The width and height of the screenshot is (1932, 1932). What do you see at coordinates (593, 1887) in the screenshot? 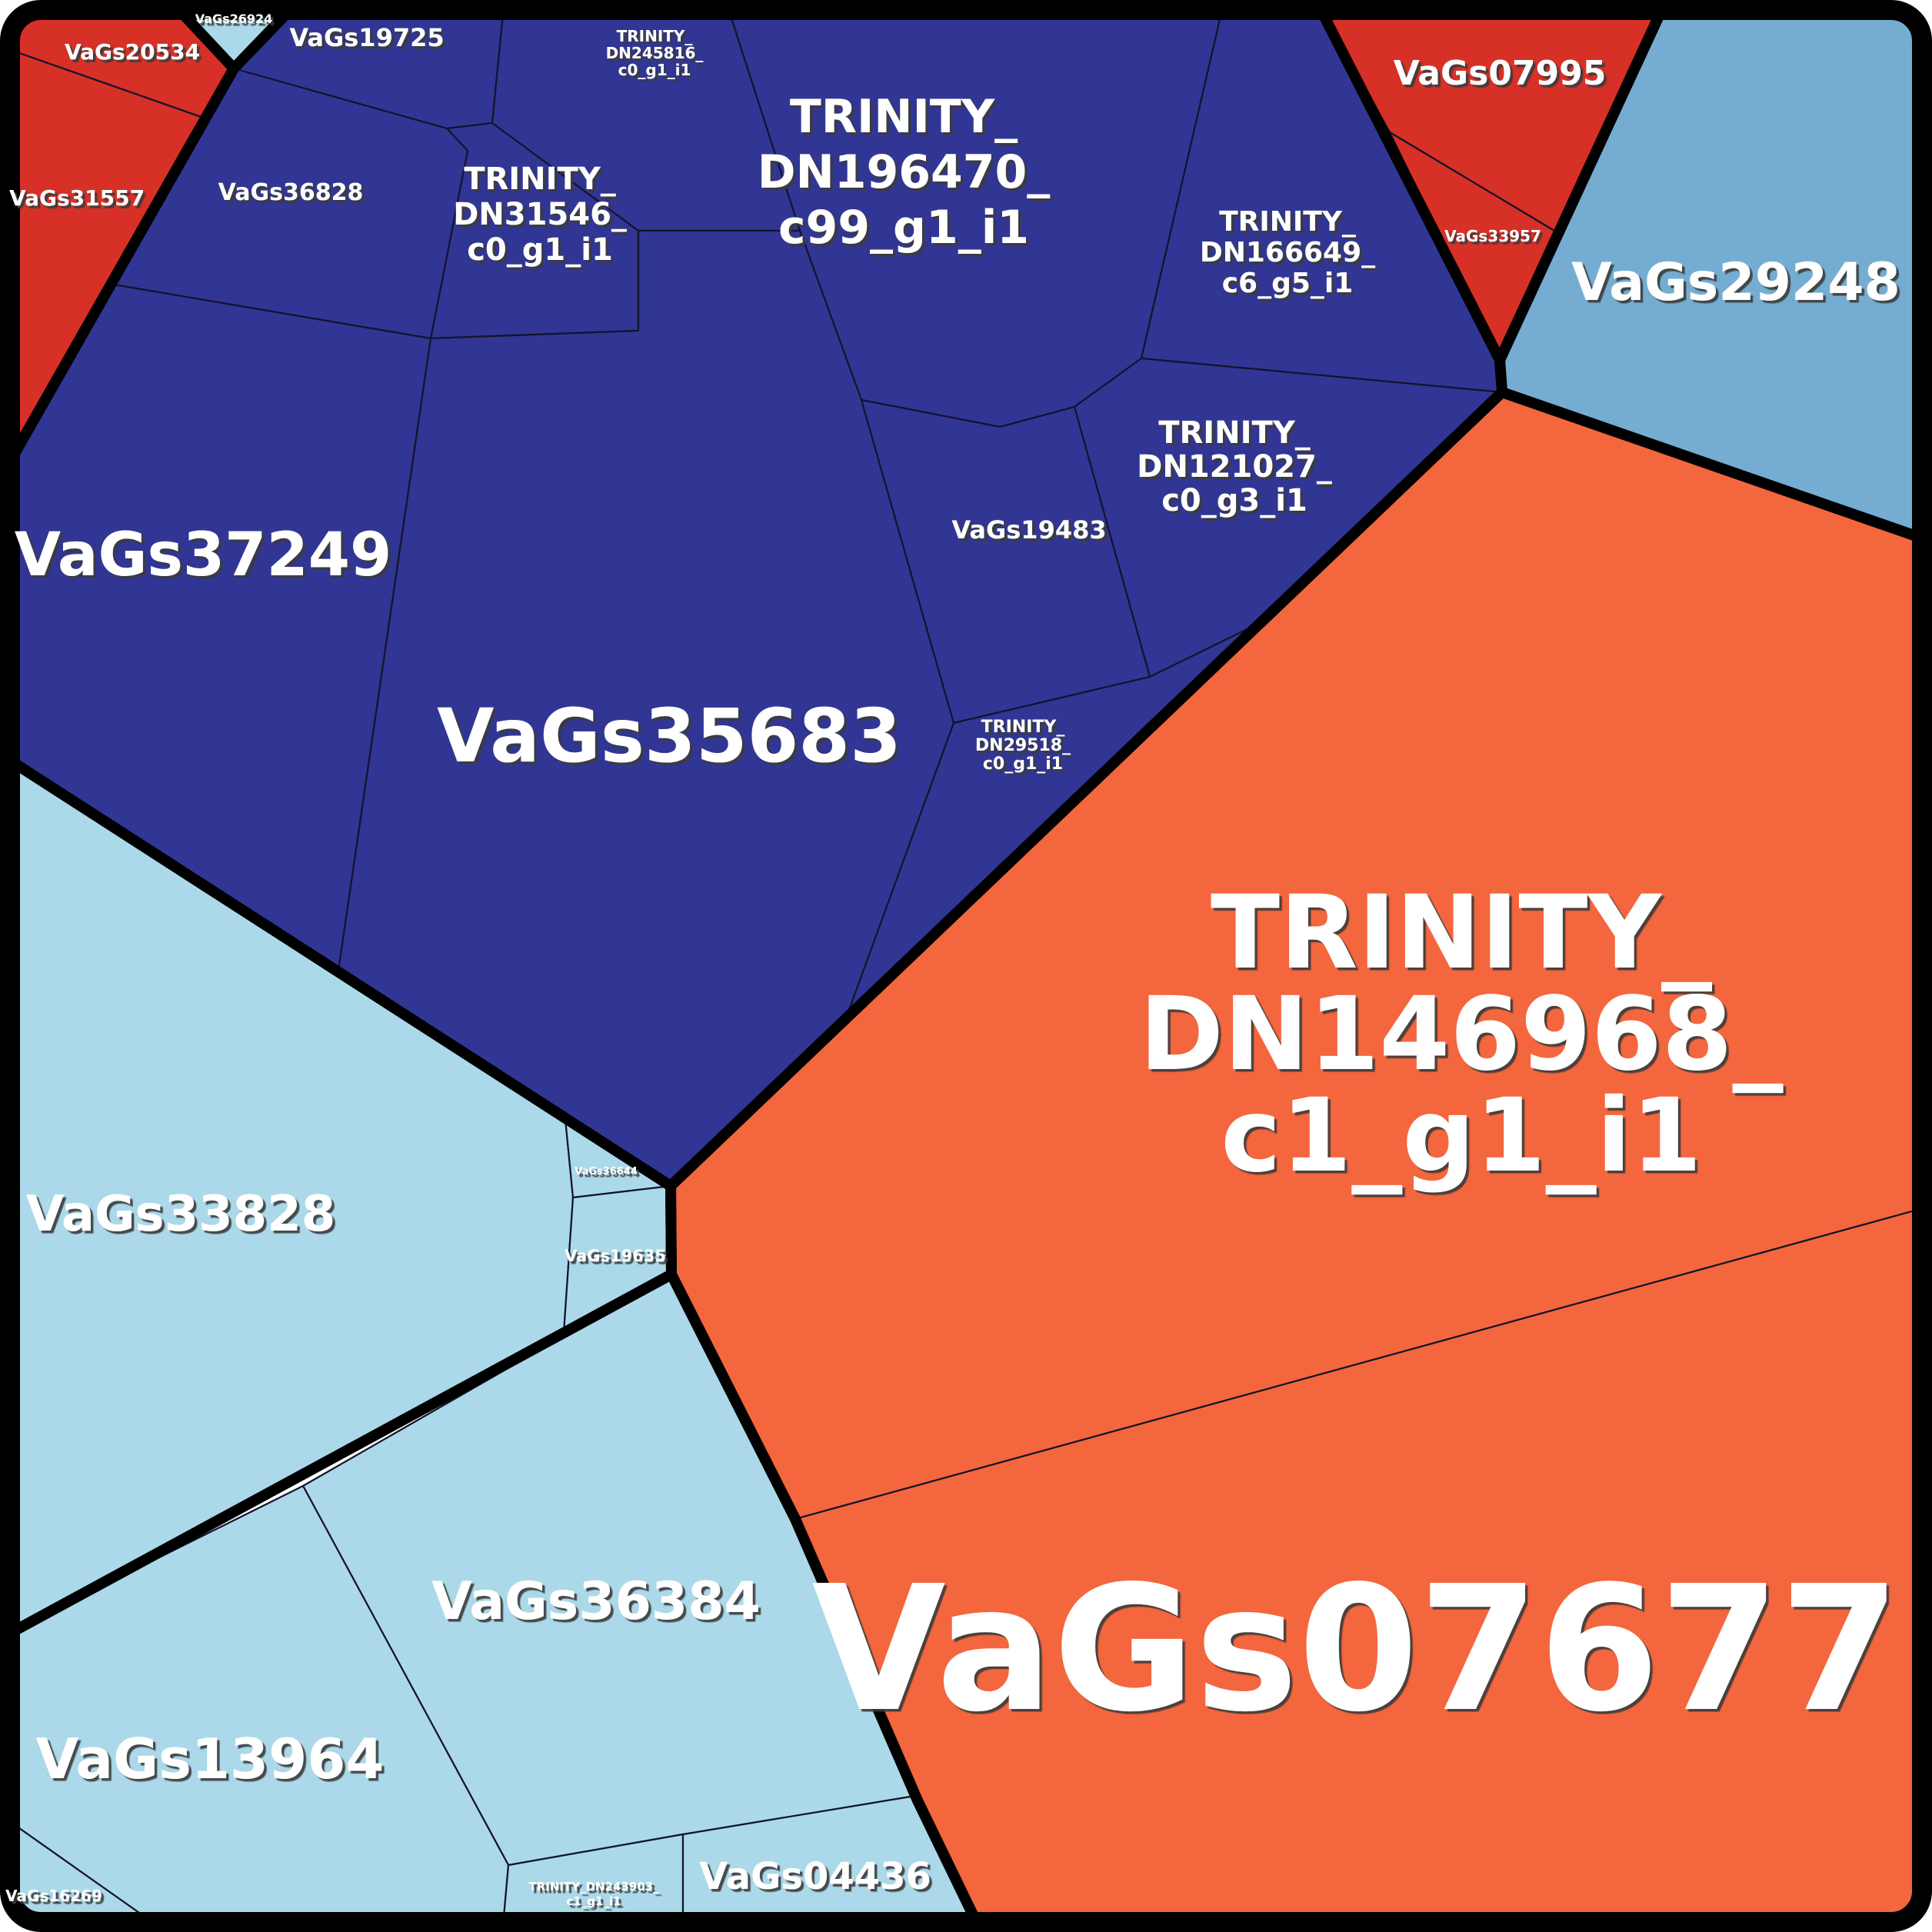
I see `label-trinity-dn243903-line1: TRINITY_DN243903_` at bounding box center [593, 1887].